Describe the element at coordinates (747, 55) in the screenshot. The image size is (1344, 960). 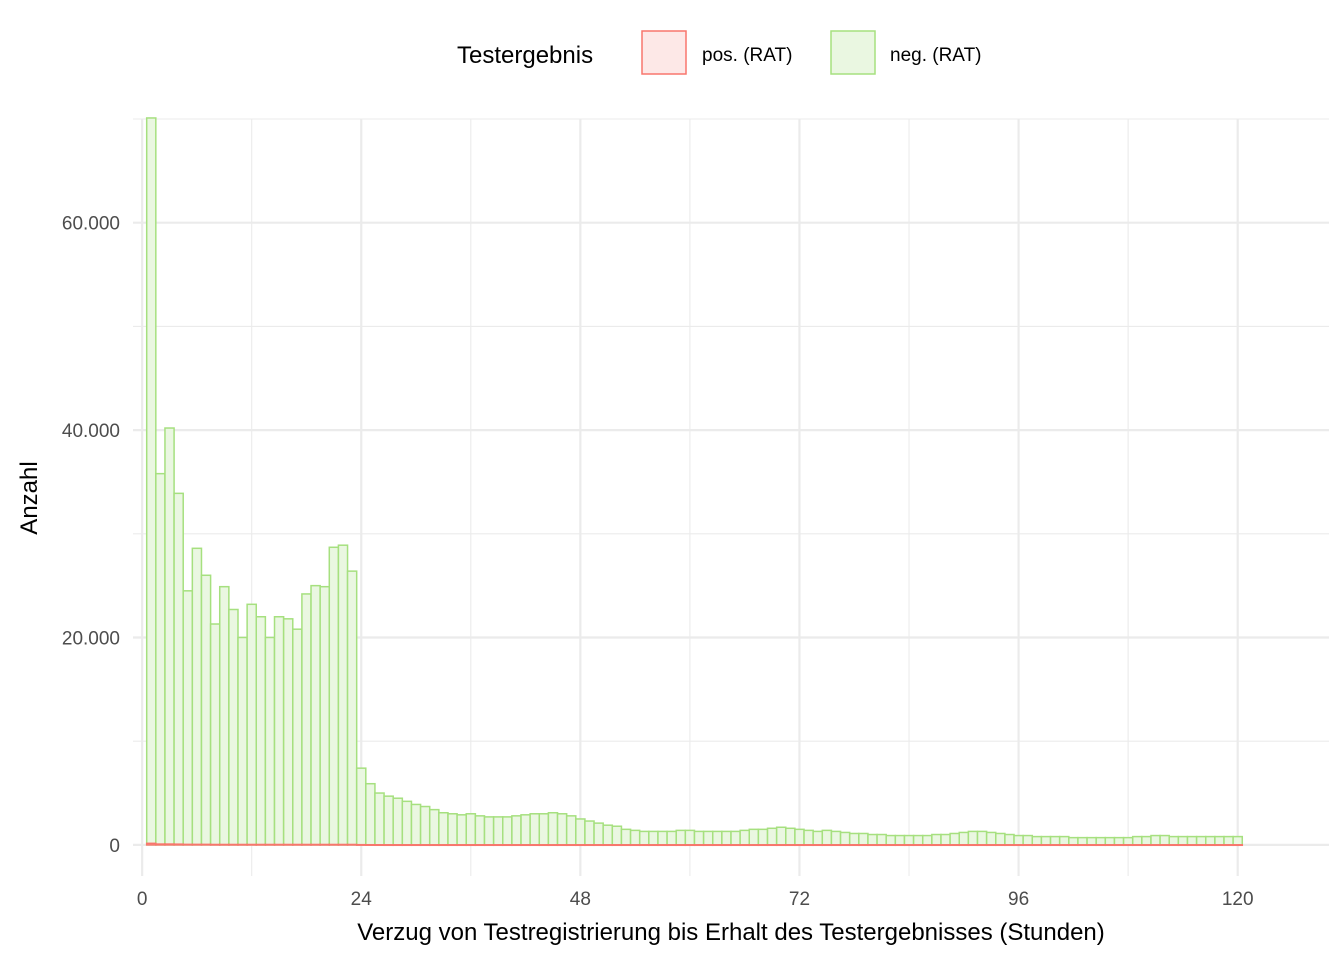
I see `legend-label-pos: pos. (RAT)` at that location.